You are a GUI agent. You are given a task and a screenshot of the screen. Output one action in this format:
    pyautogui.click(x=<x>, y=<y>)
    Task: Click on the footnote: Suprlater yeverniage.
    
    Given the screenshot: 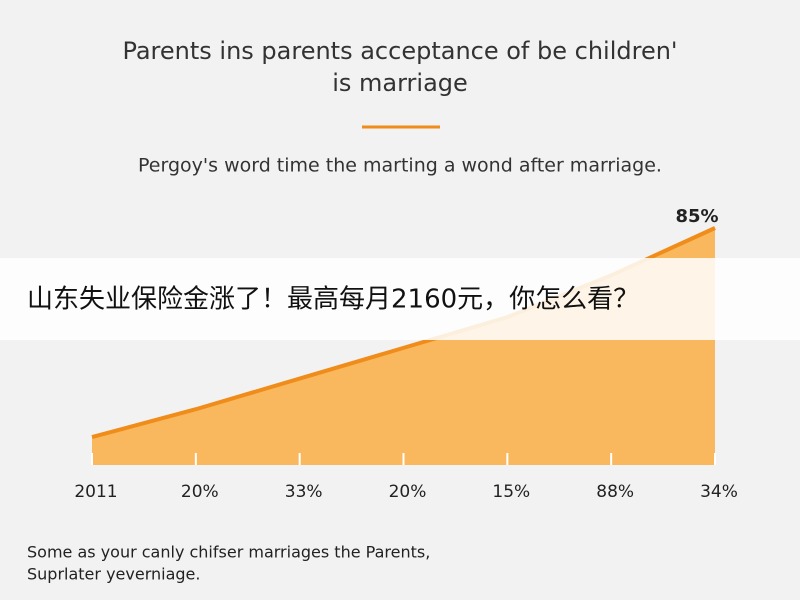 What is the action you would take?
    pyautogui.click(x=113, y=574)
    